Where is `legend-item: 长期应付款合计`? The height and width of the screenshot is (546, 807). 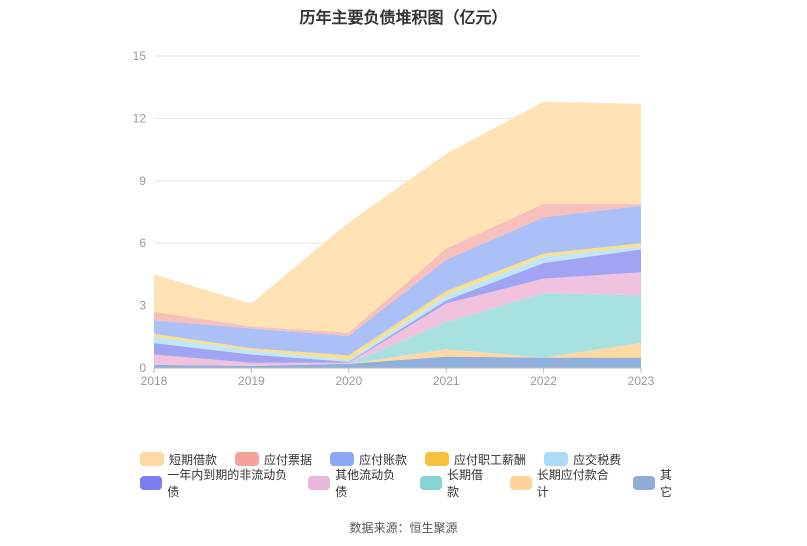 legend-item: 长期应付款合计 is located at coordinates (562, 483).